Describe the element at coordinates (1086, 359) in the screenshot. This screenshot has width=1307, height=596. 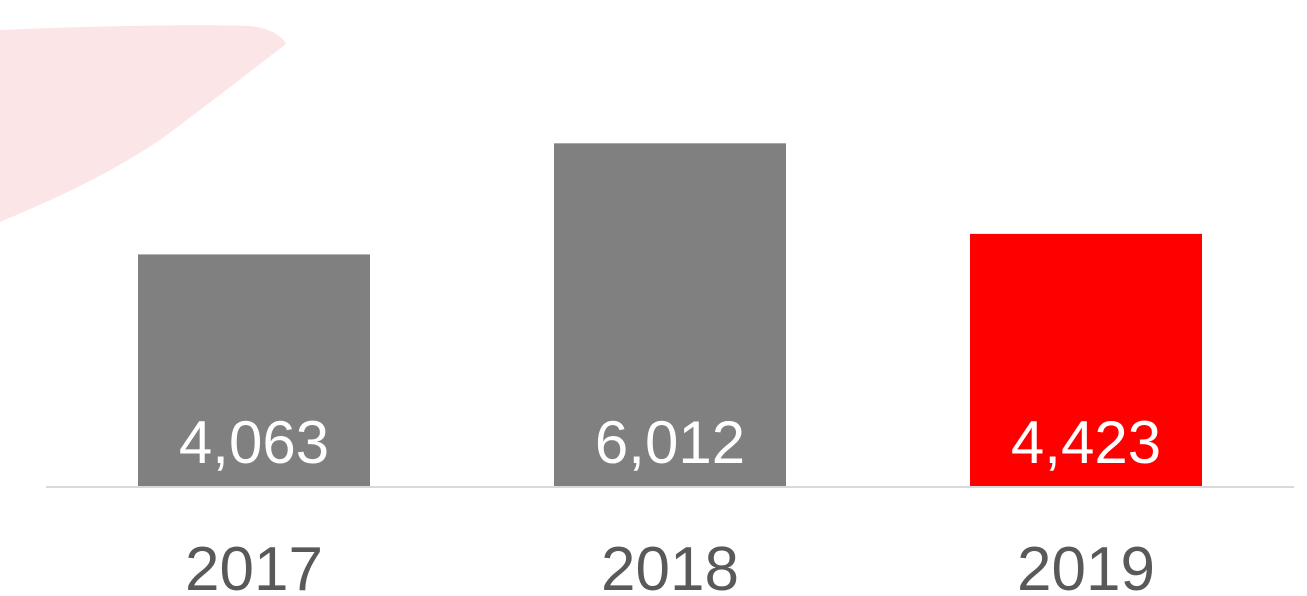
I see `bar-2019` at that location.